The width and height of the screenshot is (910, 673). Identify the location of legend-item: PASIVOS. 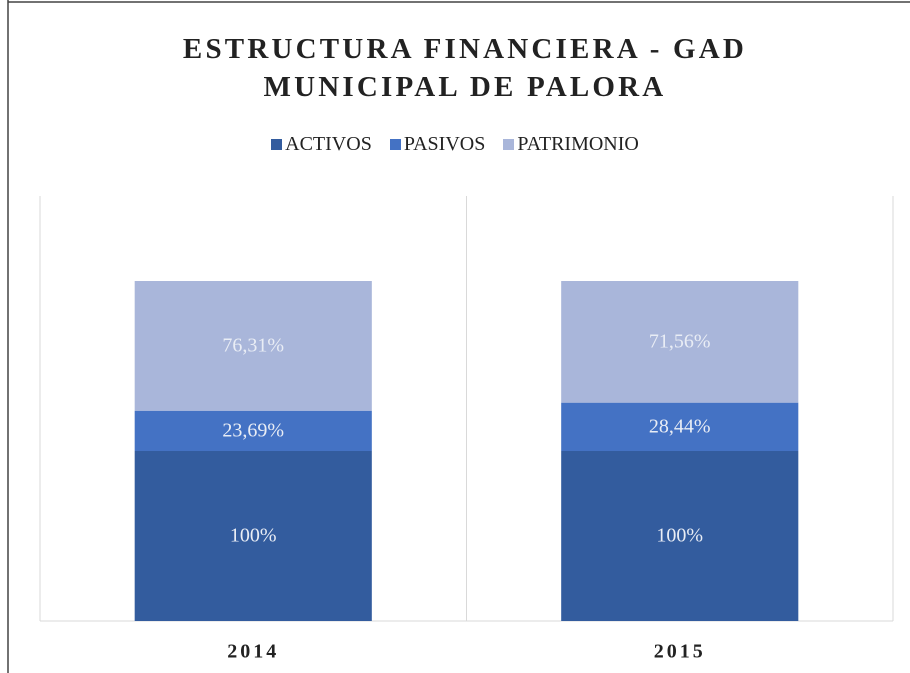
(437, 144).